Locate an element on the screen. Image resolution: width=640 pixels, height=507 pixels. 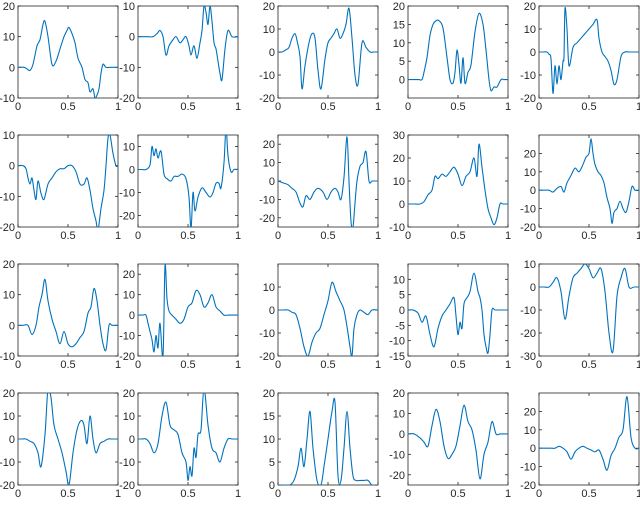
y-tick-label: 30 is located at coordinates (399, 136).